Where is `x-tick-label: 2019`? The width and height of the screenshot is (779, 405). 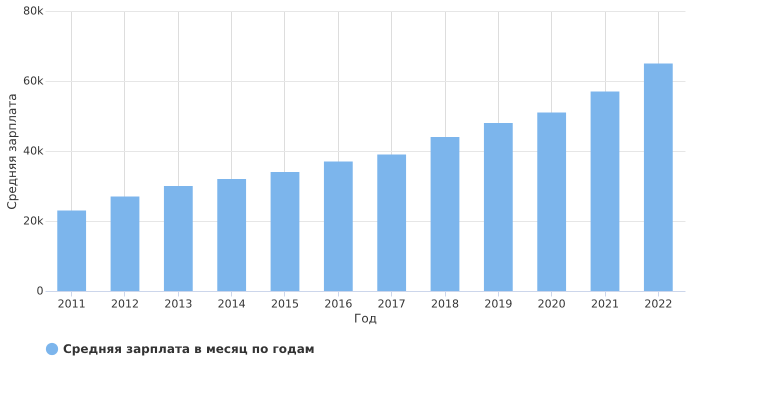
x-tick-label: 2019 is located at coordinates (498, 304).